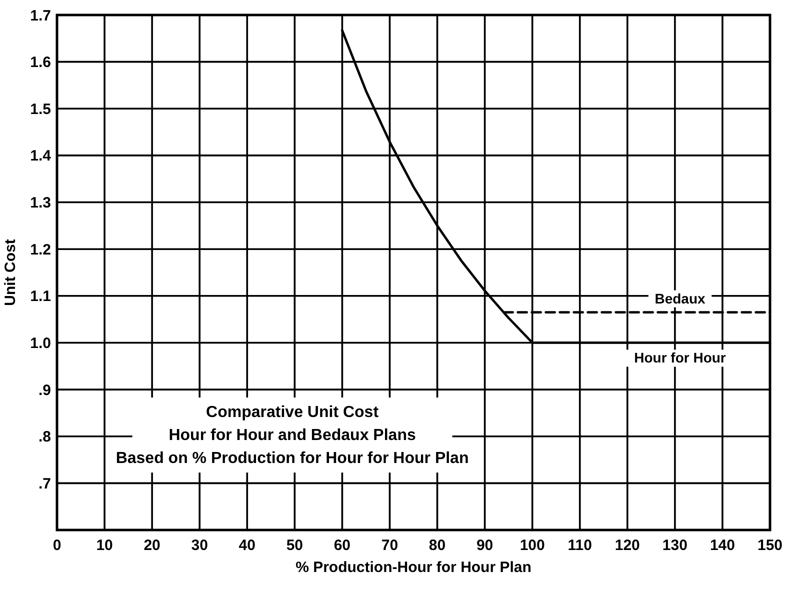  I want to click on y-tick-label: .7, so click(44, 483).